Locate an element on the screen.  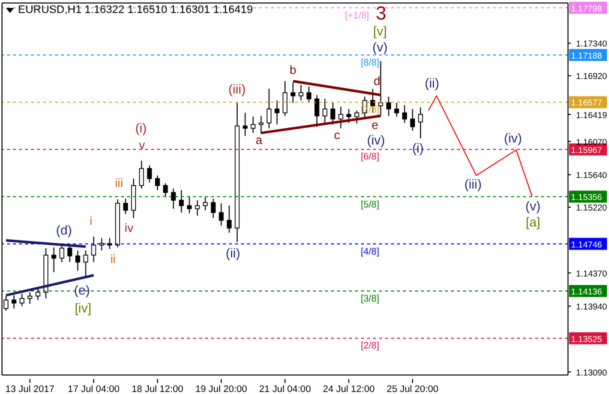
x-tick-label: 19 Jul 20:00 is located at coordinates (221, 389).